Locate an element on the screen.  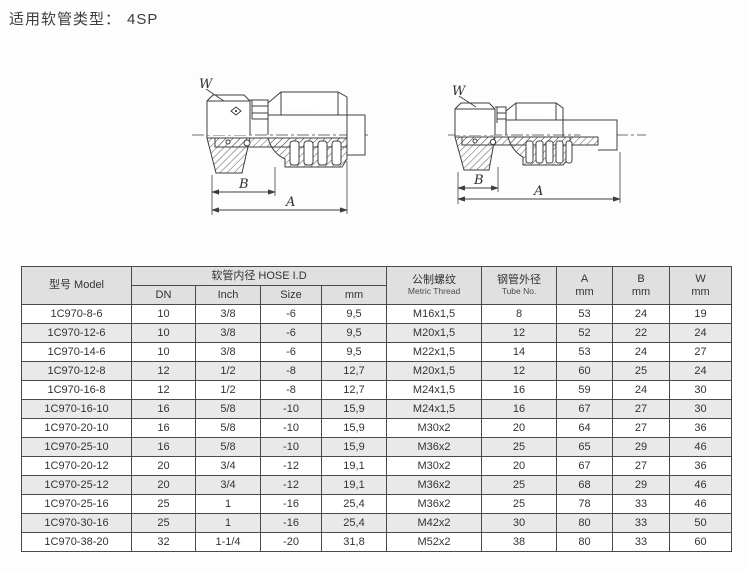
hose-type-label: 适用软管类型： is located at coordinates (65, 19).